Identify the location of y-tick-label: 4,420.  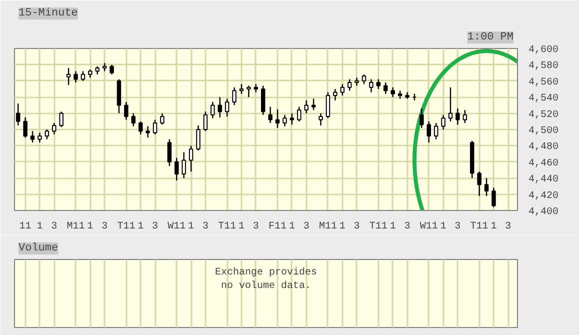
(543, 196).